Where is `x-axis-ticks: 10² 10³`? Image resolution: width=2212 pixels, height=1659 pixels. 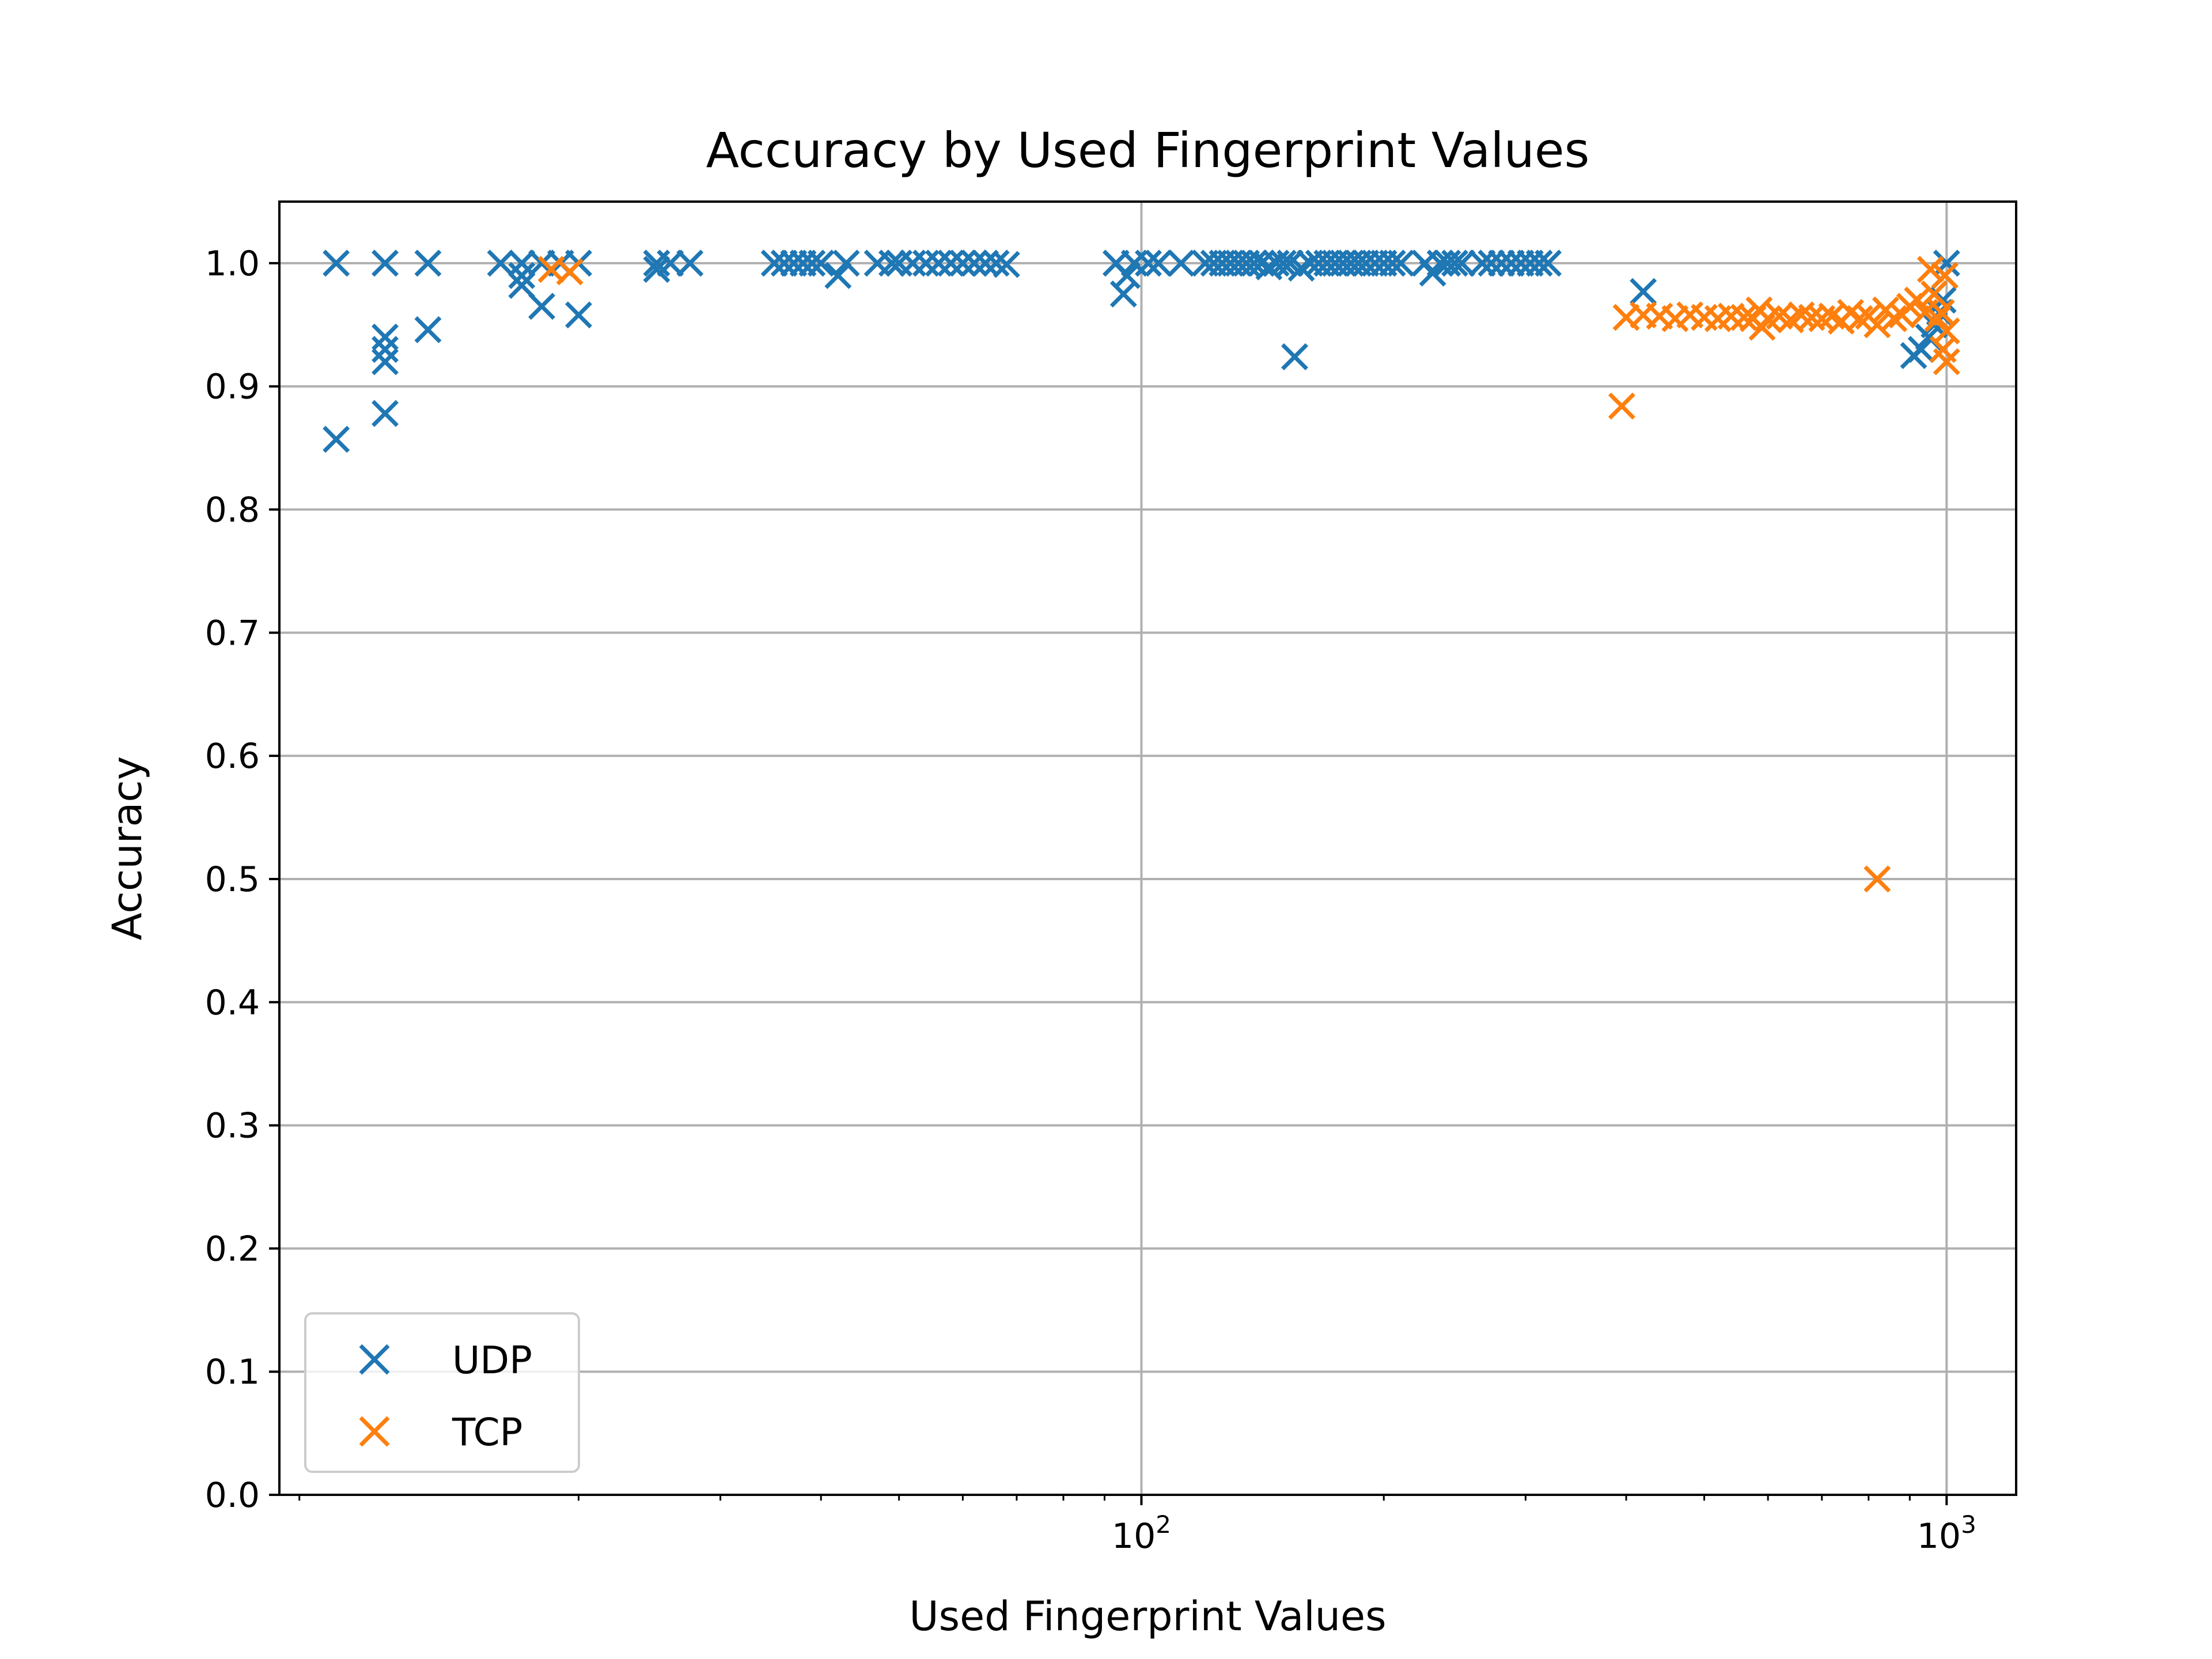 x-axis-ticks: 10² 10³ is located at coordinates (1544, 1525).